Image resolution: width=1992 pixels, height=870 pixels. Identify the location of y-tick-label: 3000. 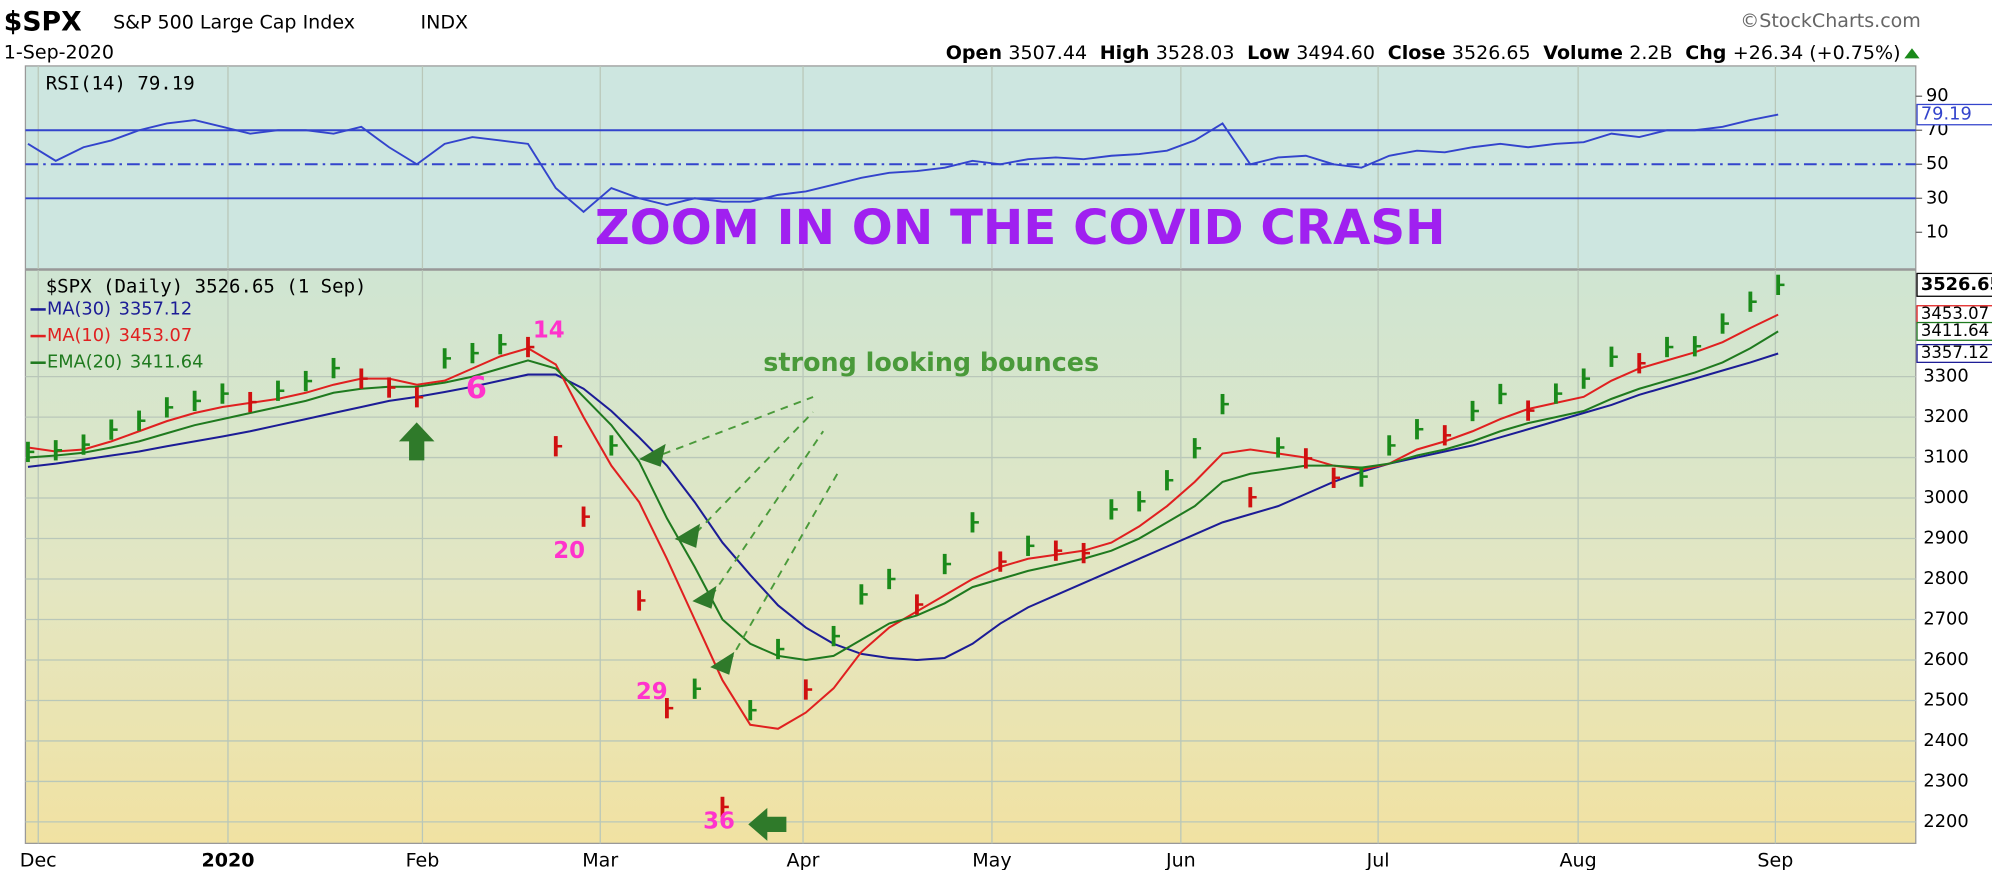
(1945, 498).